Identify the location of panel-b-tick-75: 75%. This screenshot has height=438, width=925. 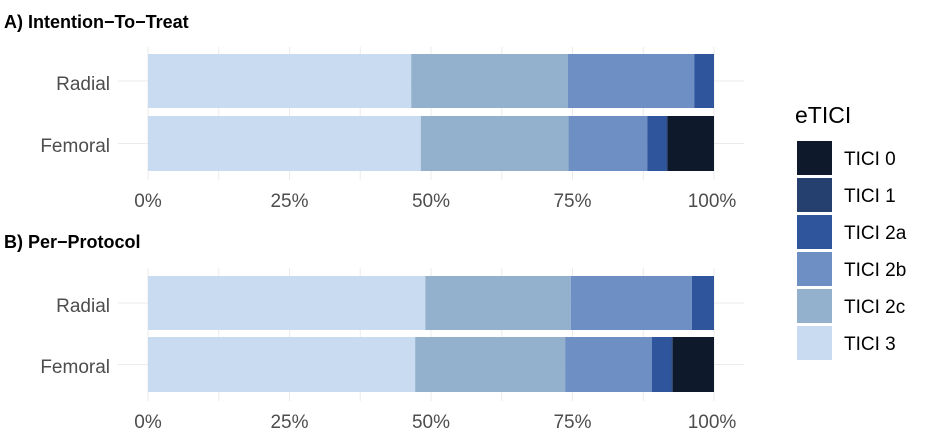
(572, 422).